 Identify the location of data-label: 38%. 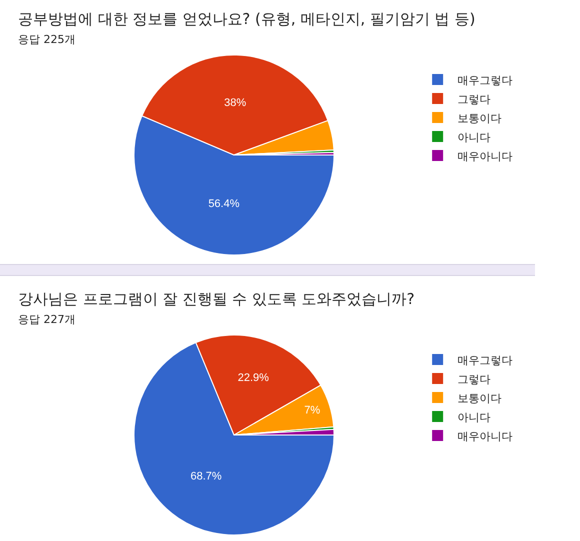
(235, 103).